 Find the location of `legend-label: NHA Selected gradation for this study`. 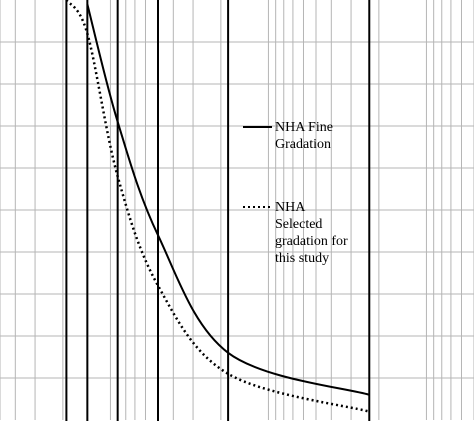

legend-label: NHA Selected gradation for this study is located at coordinates (311, 233).